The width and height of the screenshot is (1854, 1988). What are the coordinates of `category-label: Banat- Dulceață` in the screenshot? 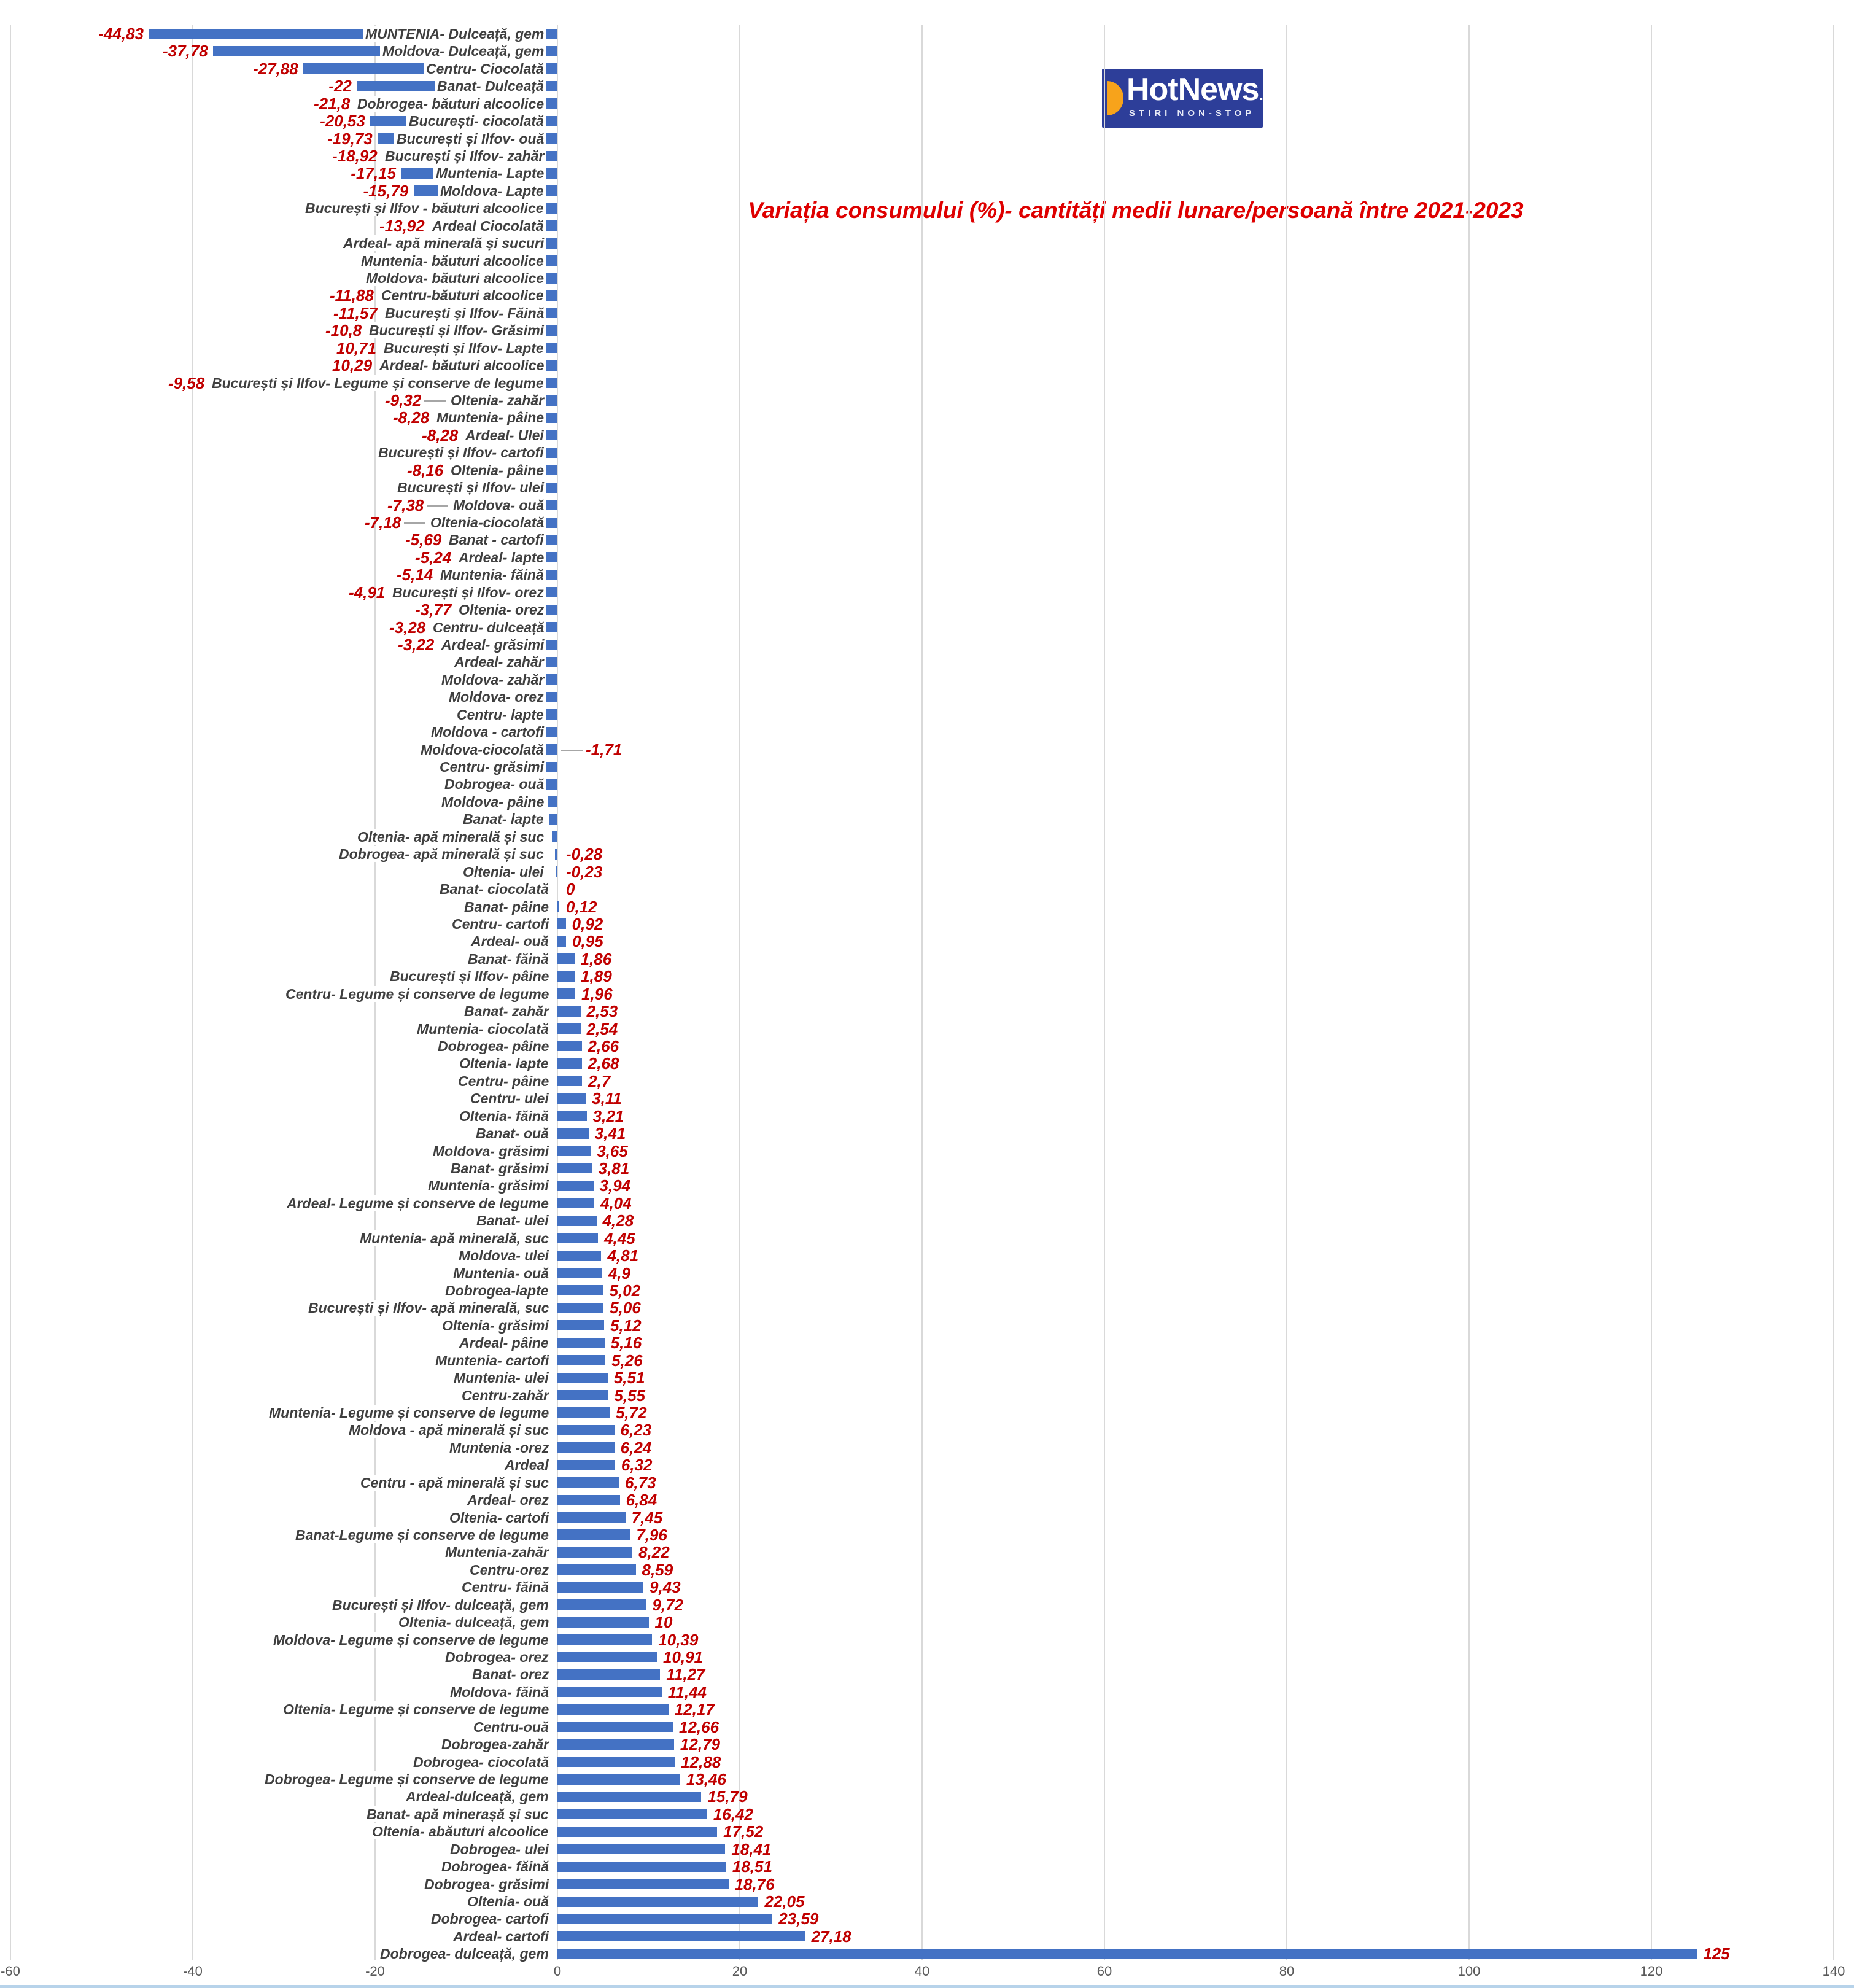 It's located at (490, 86).